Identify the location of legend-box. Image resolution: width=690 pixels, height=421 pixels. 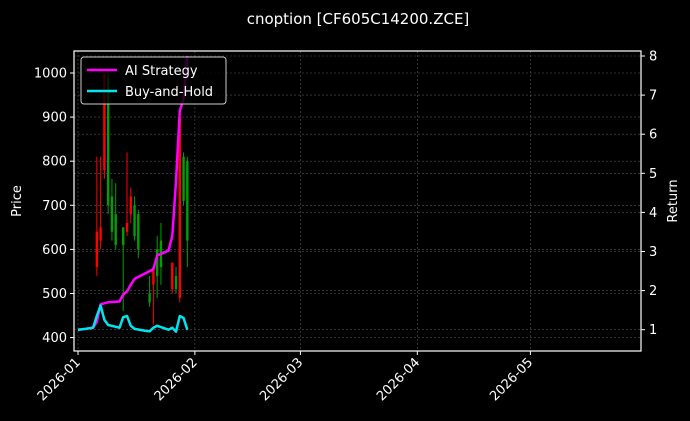
(153, 80).